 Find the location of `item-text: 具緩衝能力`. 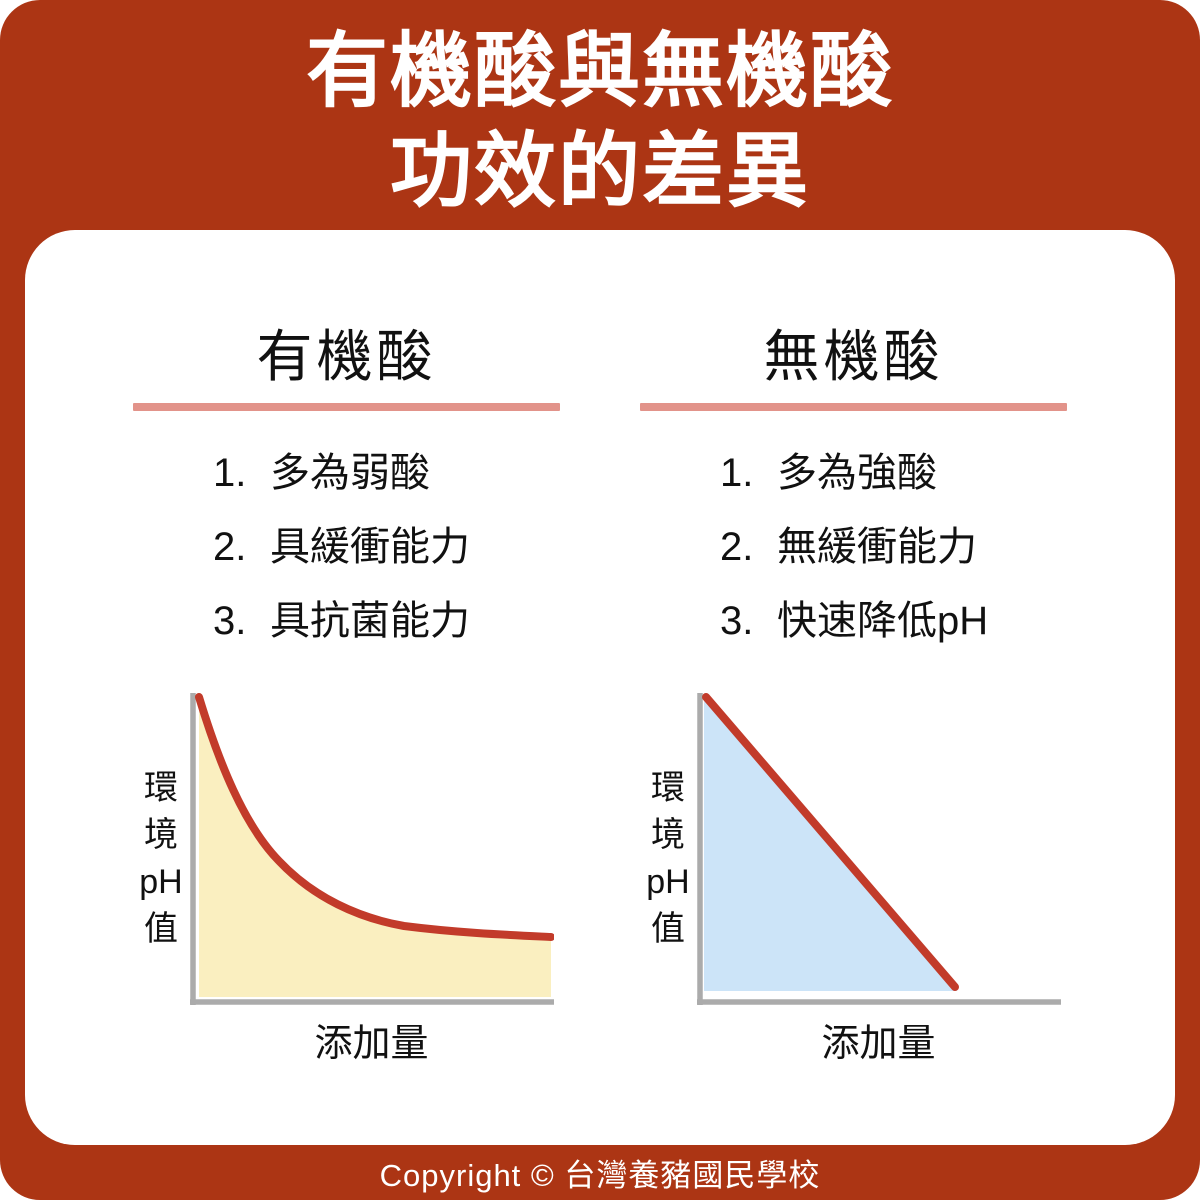

item-text: 具緩衝能力 is located at coordinates (370, 547).